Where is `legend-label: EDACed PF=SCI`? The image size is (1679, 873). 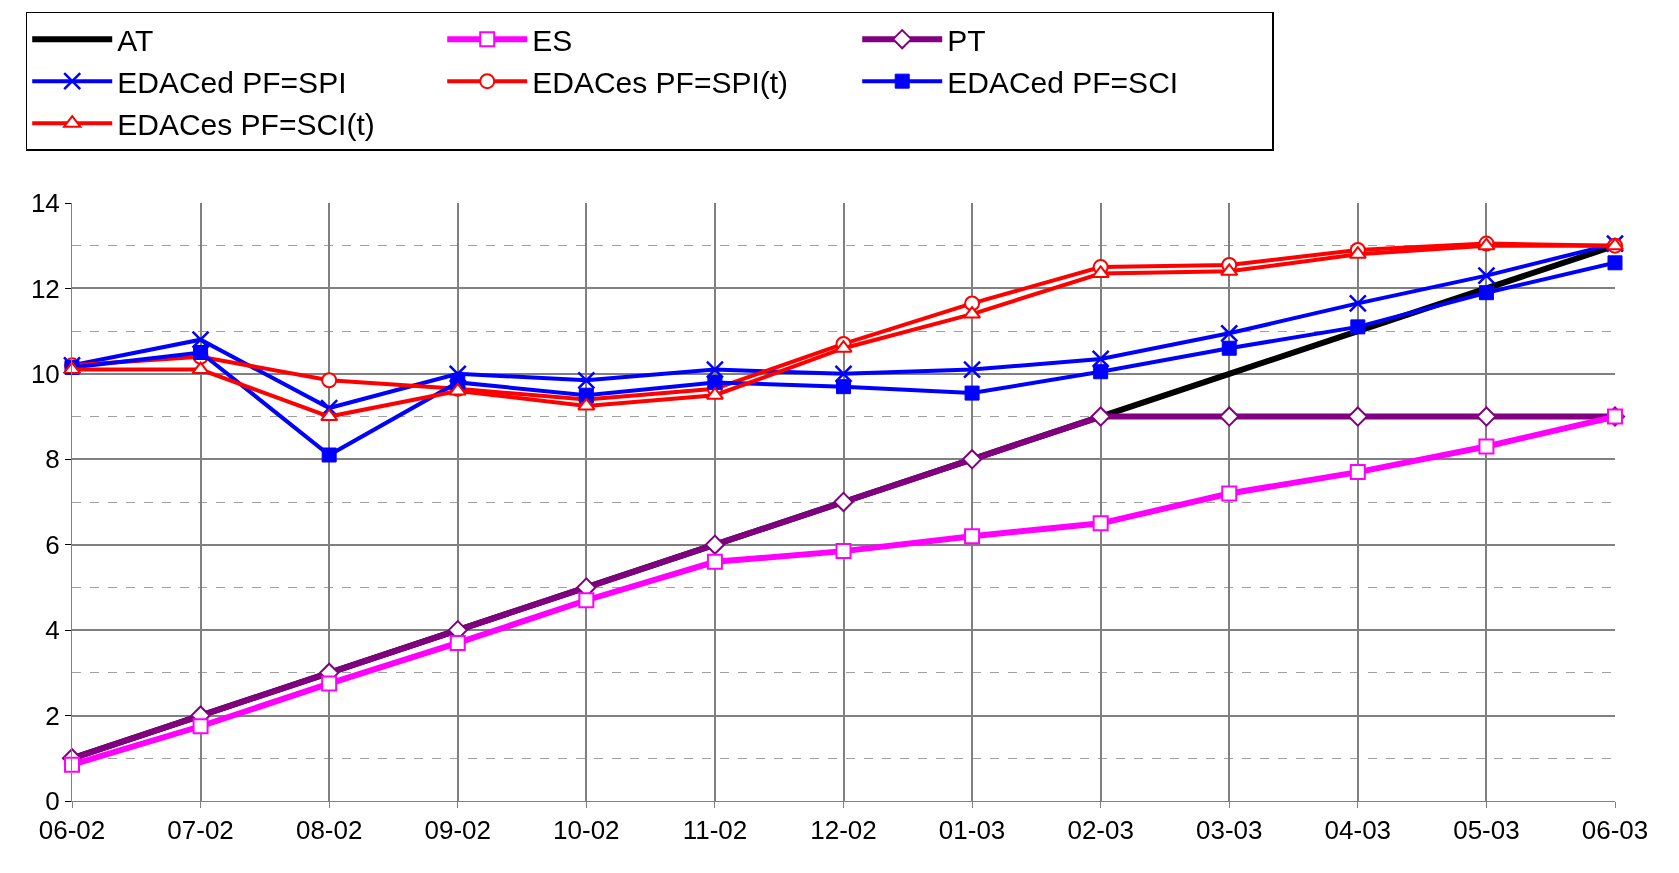 legend-label: EDACed PF=SCI is located at coordinates (1063, 82).